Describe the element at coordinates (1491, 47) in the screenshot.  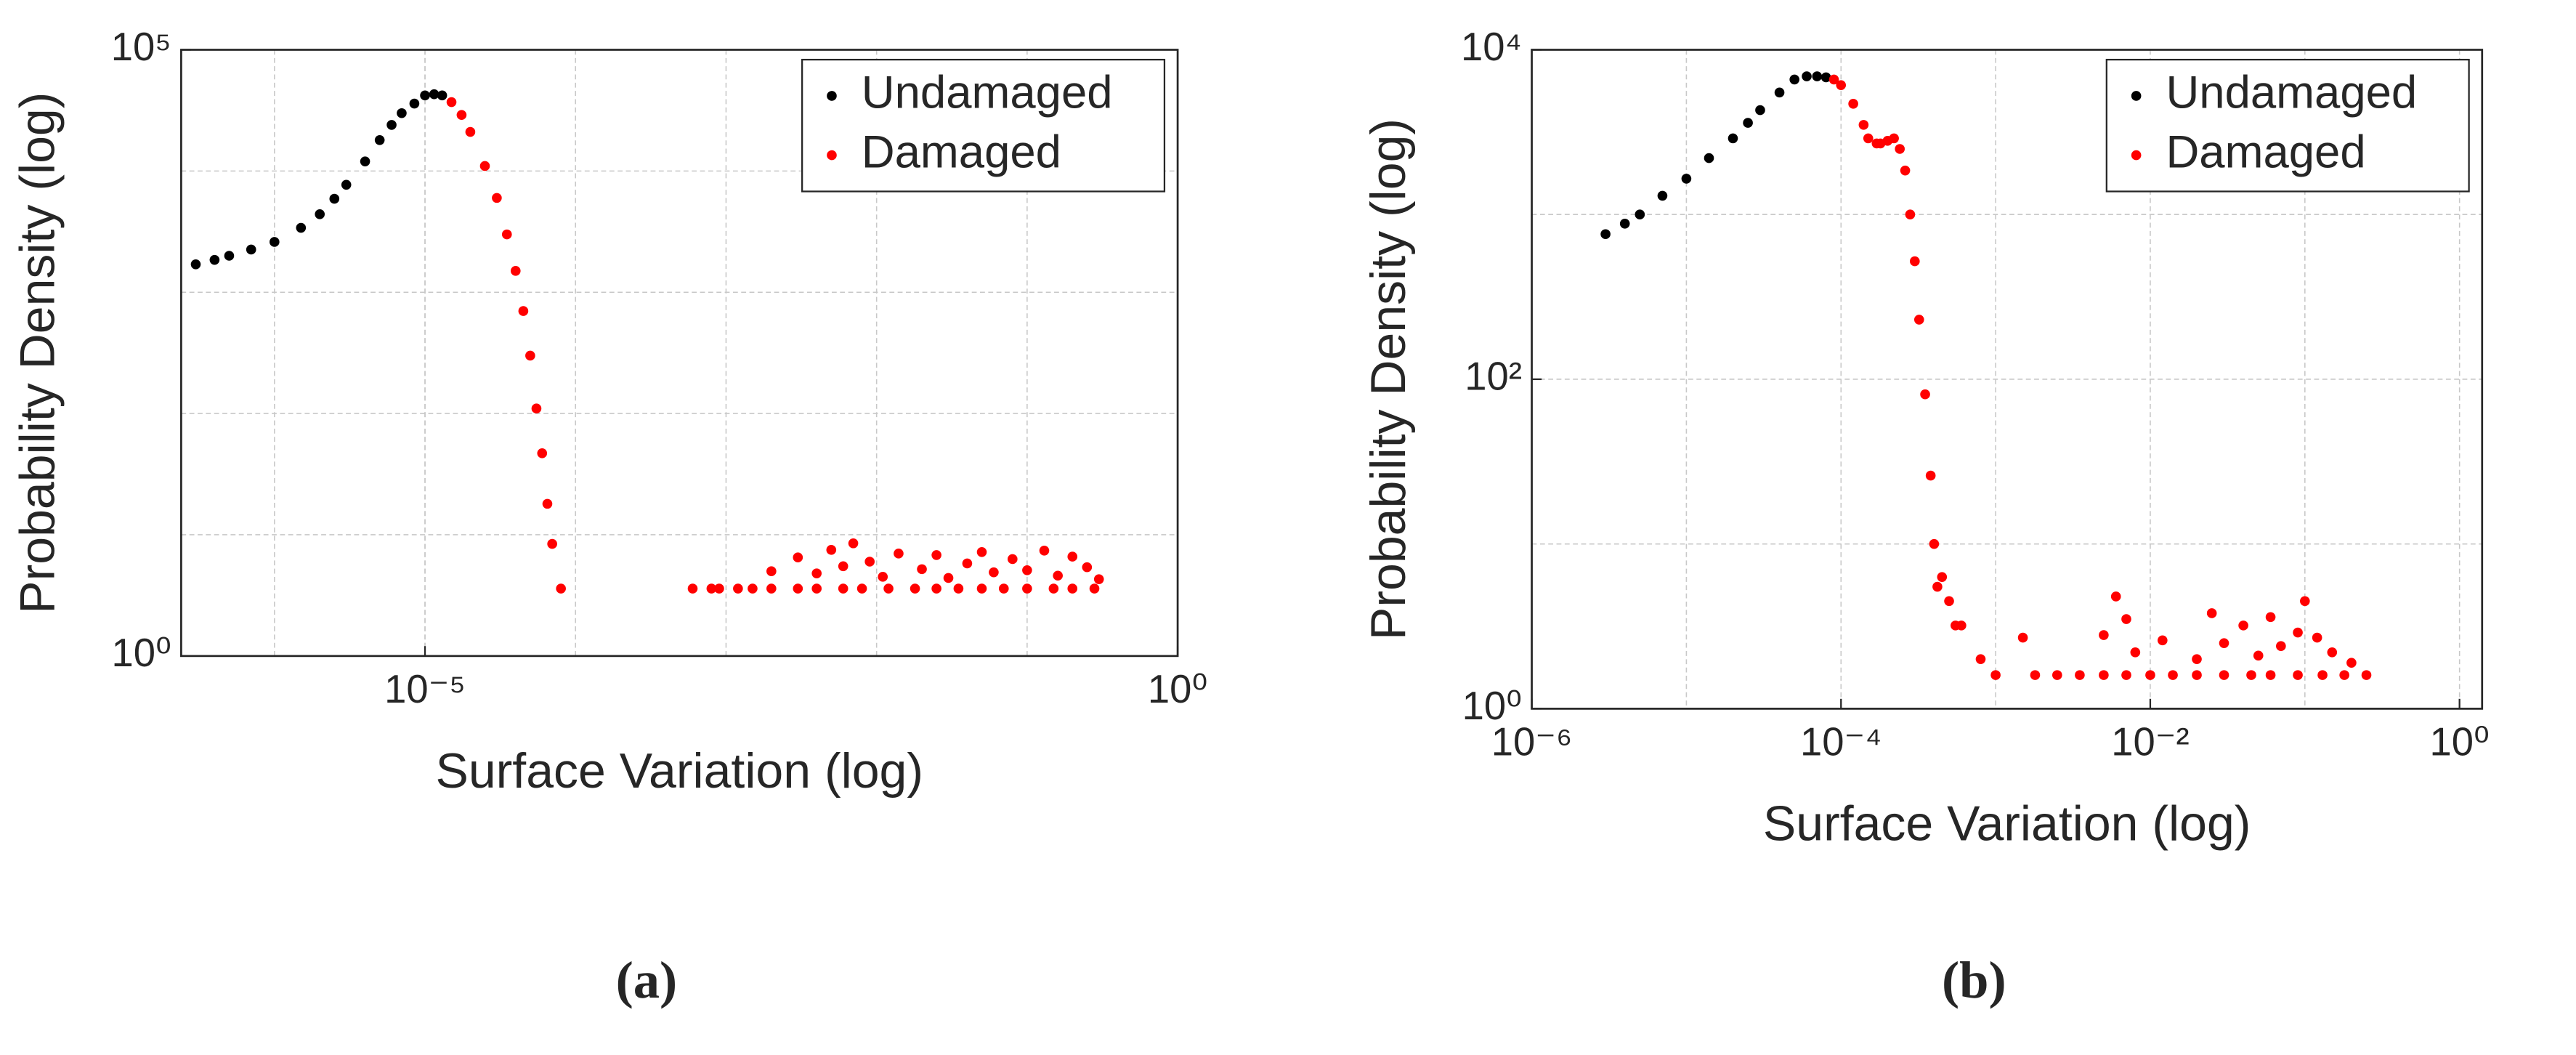
I see `y-tick-label: 10⁴` at that location.